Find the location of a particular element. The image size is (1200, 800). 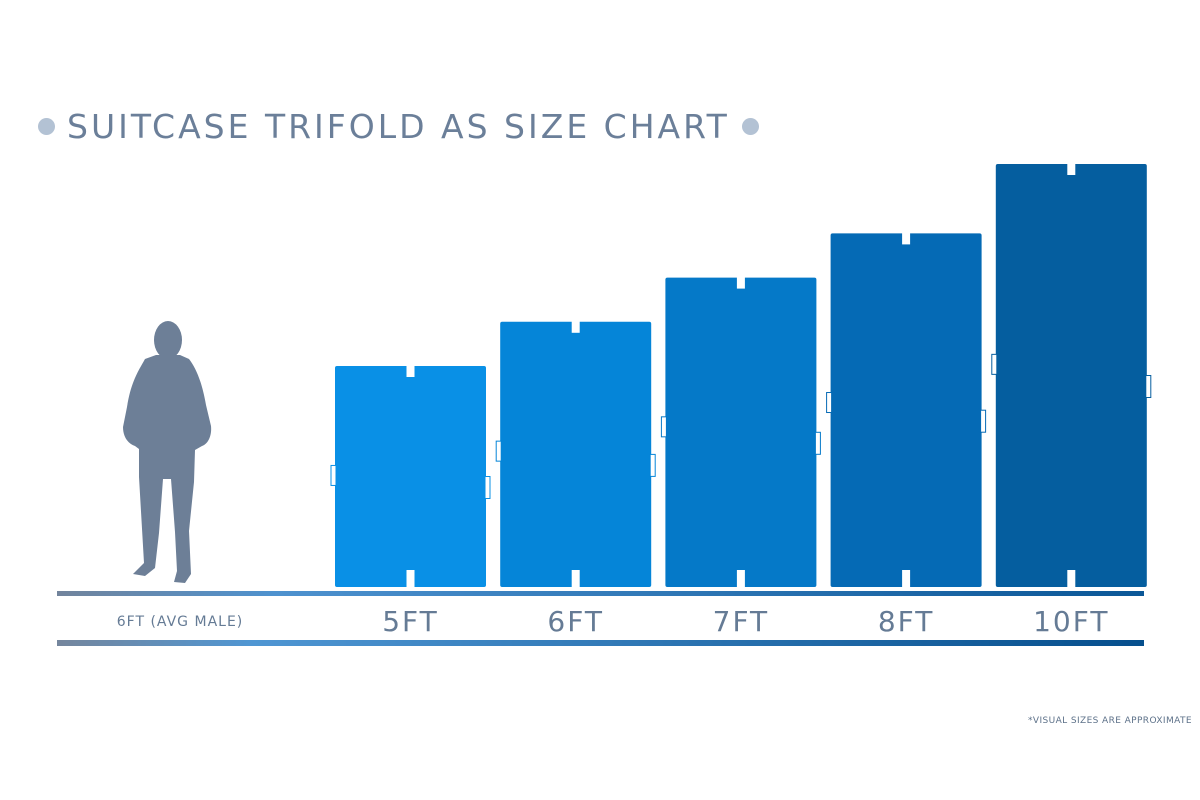

person-silhouette is located at coordinates (167, 452).